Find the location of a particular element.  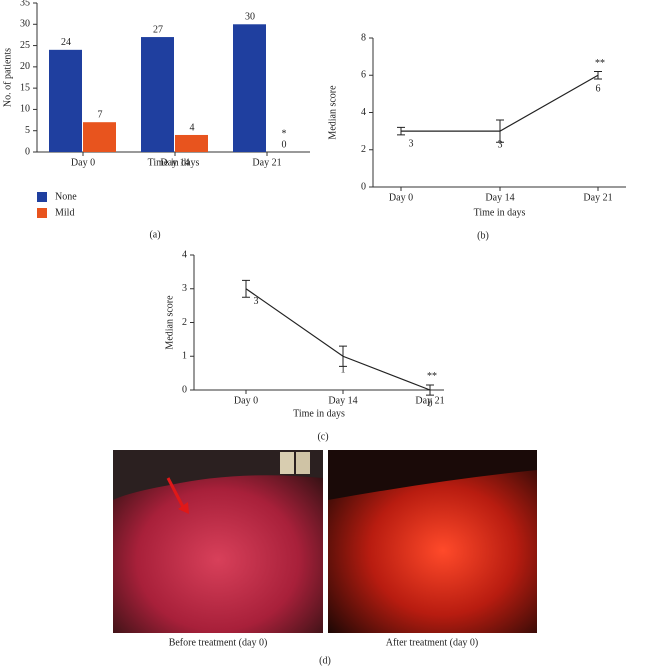

y-tick-label: 25 is located at coordinates (25, 45).